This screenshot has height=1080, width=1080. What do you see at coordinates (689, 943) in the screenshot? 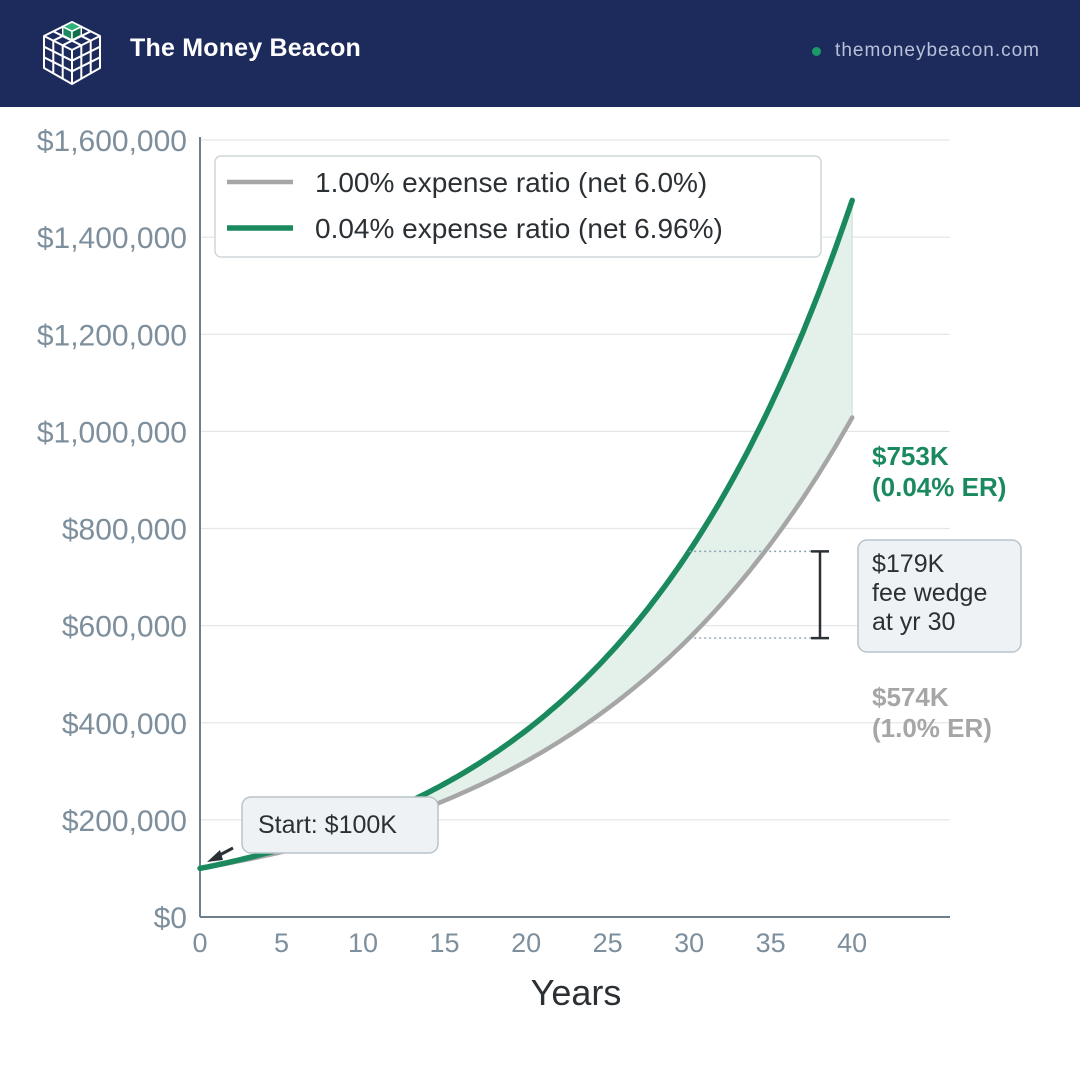
I see `x-tick-label: 30` at bounding box center [689, 943].